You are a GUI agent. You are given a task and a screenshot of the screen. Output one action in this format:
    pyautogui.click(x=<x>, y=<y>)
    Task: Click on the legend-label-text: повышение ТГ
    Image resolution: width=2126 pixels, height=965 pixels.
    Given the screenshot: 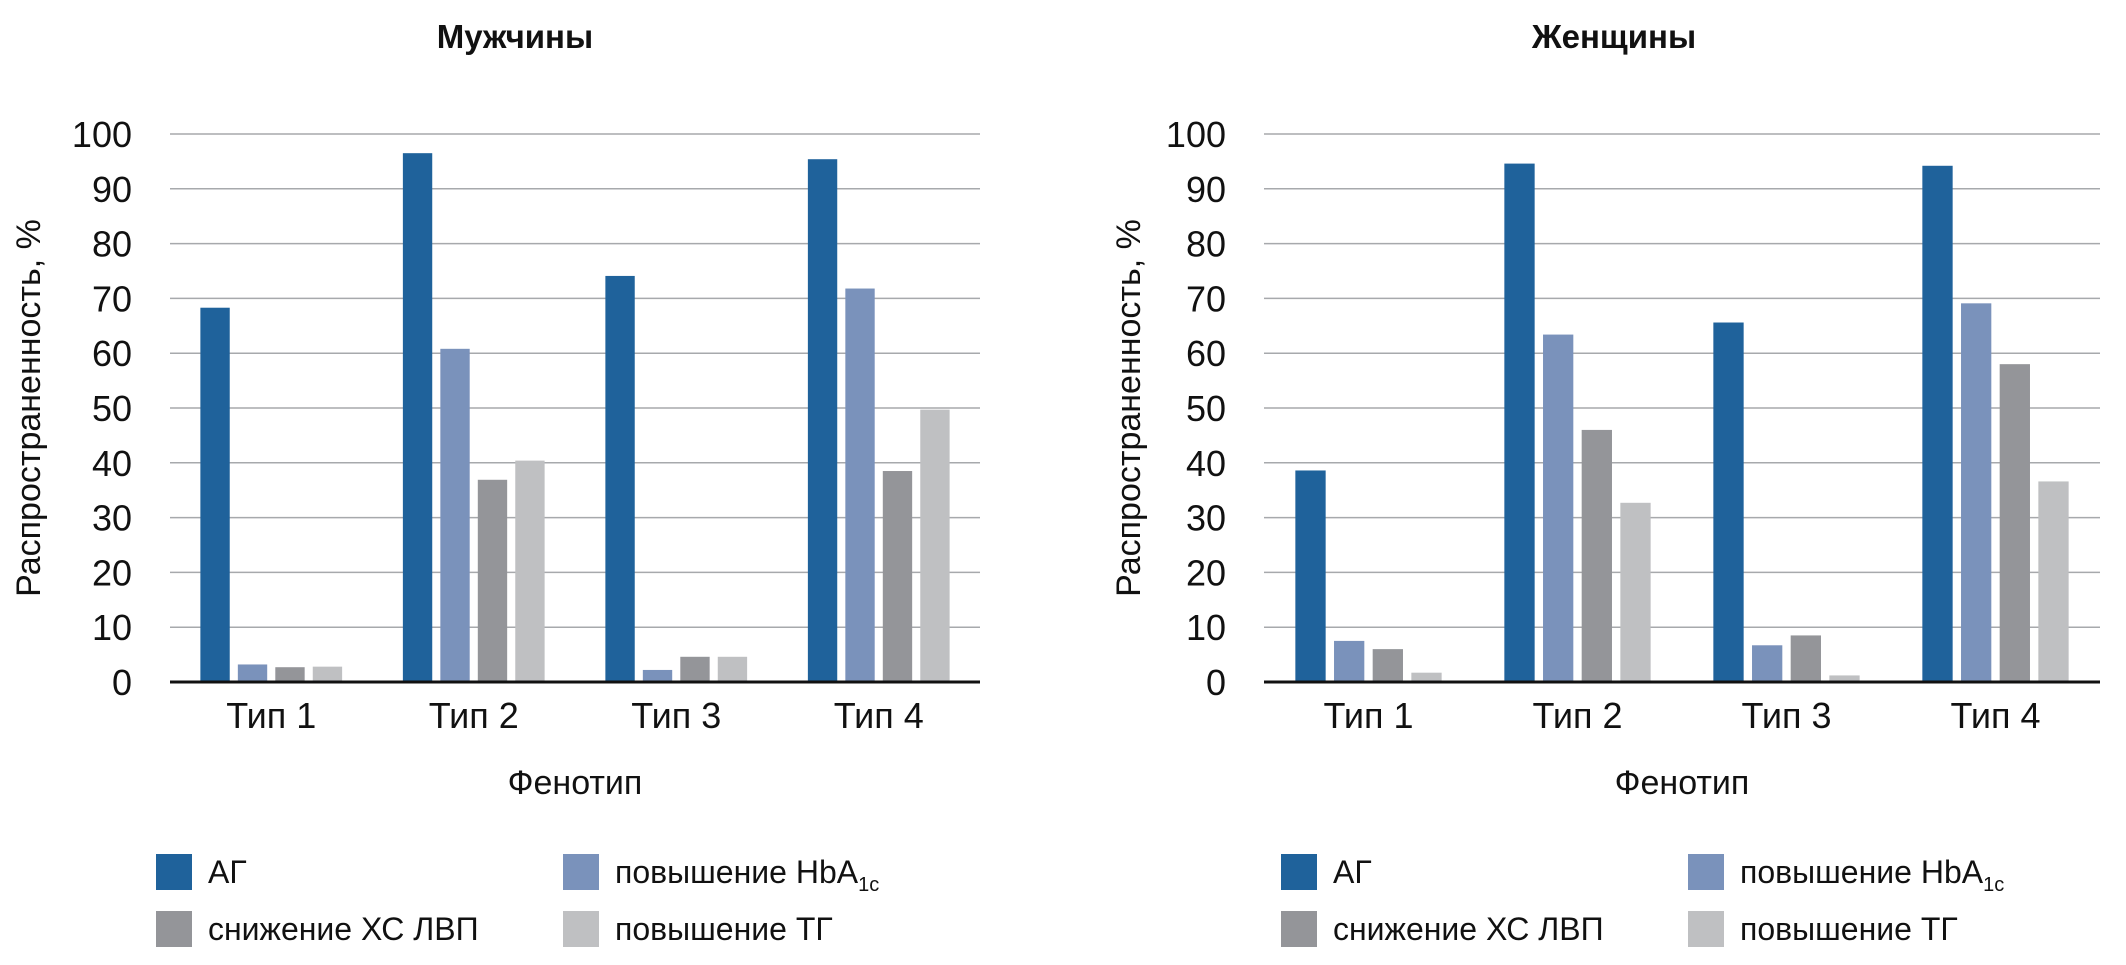 What is the action you would take?
    pyautogui.click(x=1849, y=929)
    